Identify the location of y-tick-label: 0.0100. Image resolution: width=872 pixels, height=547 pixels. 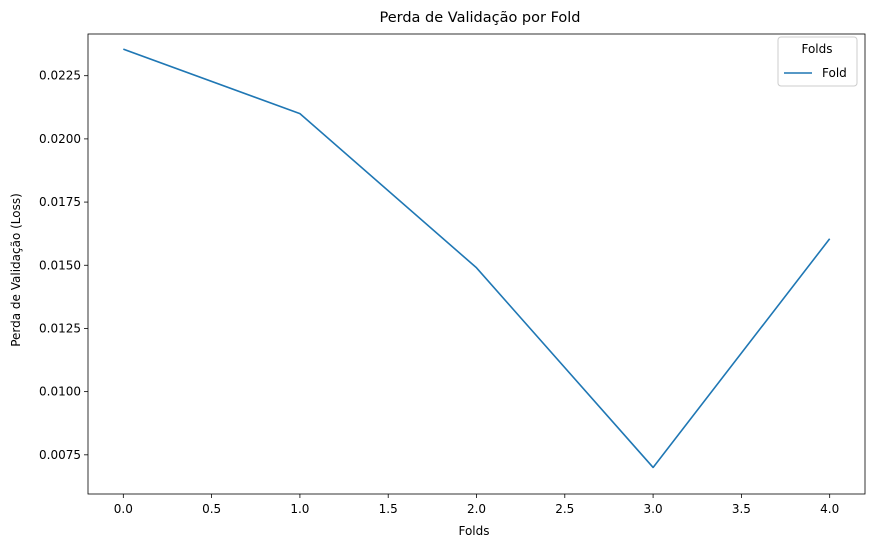
(60, 392).